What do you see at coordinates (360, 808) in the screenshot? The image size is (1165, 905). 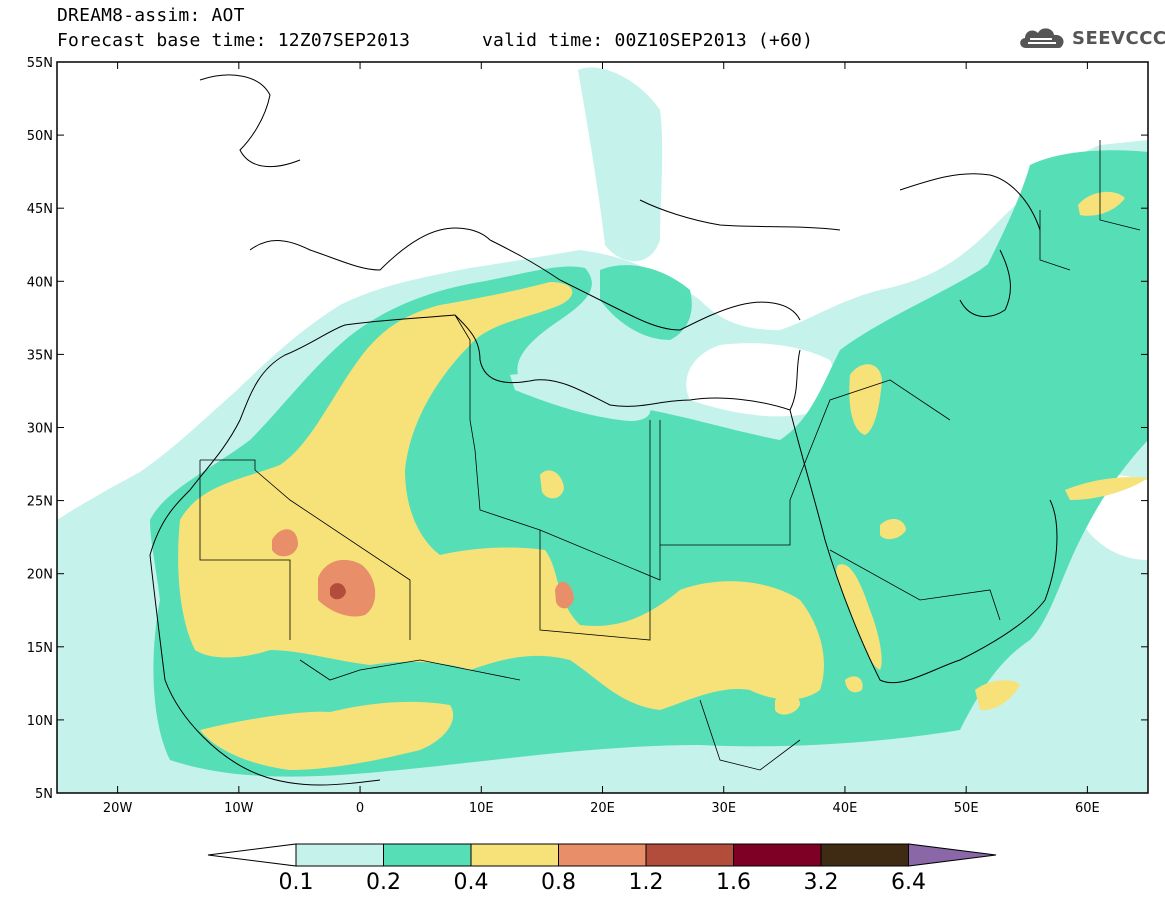 I see `lon-tick-label: 0` at bounding box center [360, 808].